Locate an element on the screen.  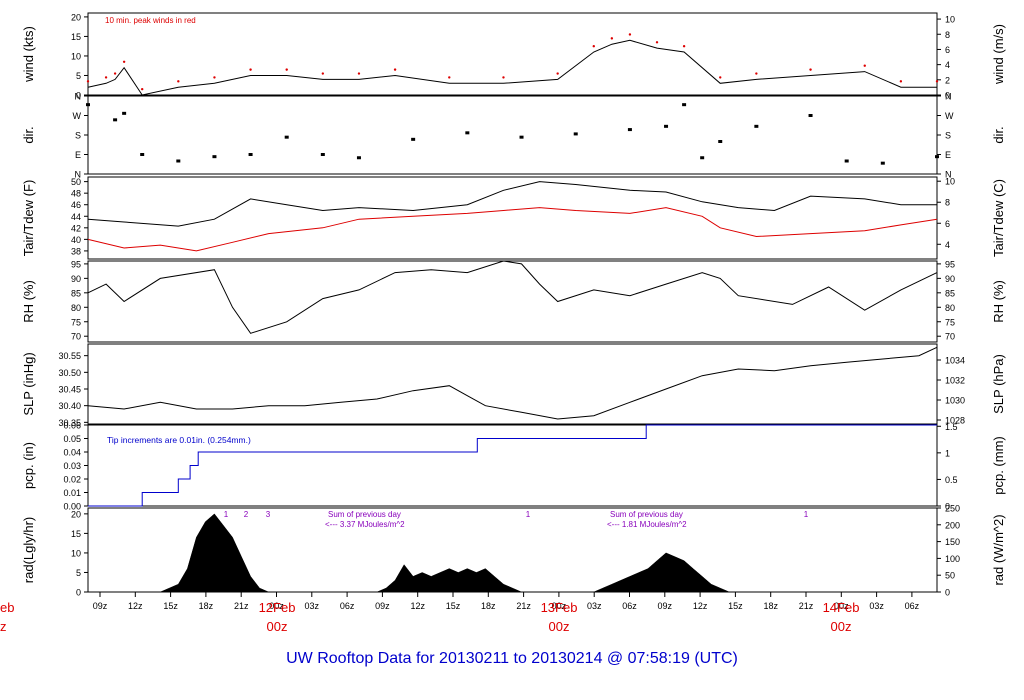
y-tick-label-right-temp: 10 is located at coordinates (950, 182).